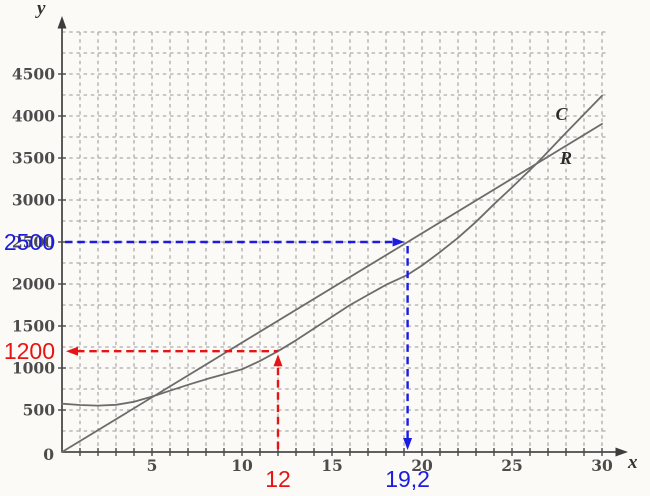 This screenshot has width=650, height=496. Describe the element at coordinates (33, 116) in the screenshot. I see `y-tick-label: 4000` at that location.